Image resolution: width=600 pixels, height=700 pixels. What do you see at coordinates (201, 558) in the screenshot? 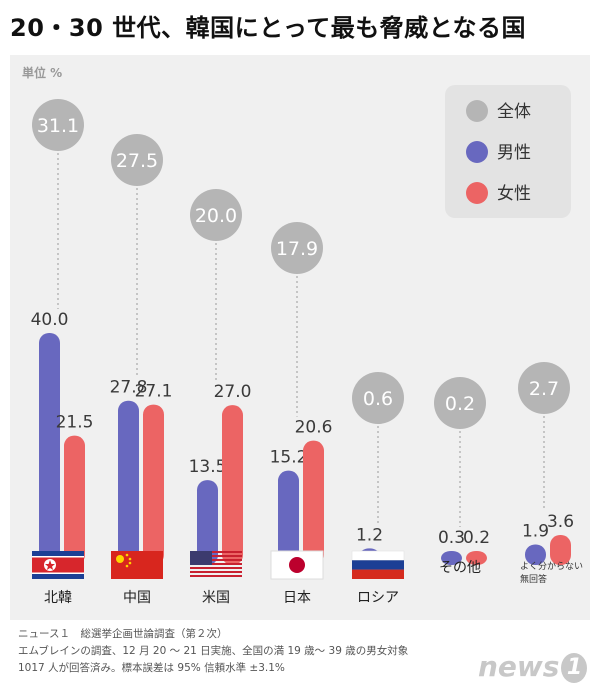
I see `flag-us-canton` at bounding box center [201, 558].